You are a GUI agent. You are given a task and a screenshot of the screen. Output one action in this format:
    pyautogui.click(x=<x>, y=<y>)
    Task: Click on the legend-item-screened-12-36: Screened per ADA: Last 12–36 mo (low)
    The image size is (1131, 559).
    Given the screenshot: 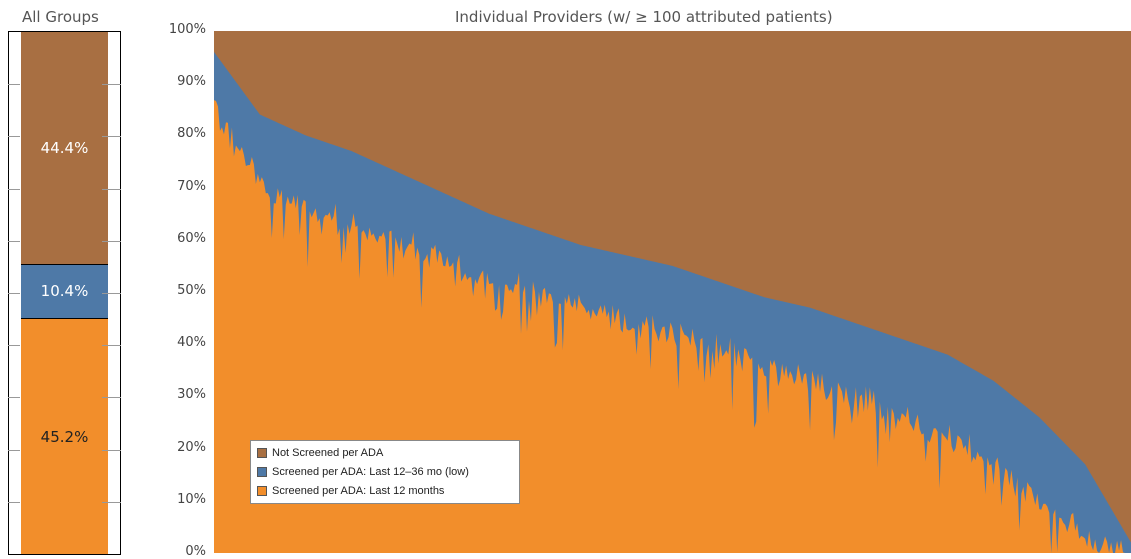 What is the action you would take?
    pyautogui.click(x=363, y=472)
    